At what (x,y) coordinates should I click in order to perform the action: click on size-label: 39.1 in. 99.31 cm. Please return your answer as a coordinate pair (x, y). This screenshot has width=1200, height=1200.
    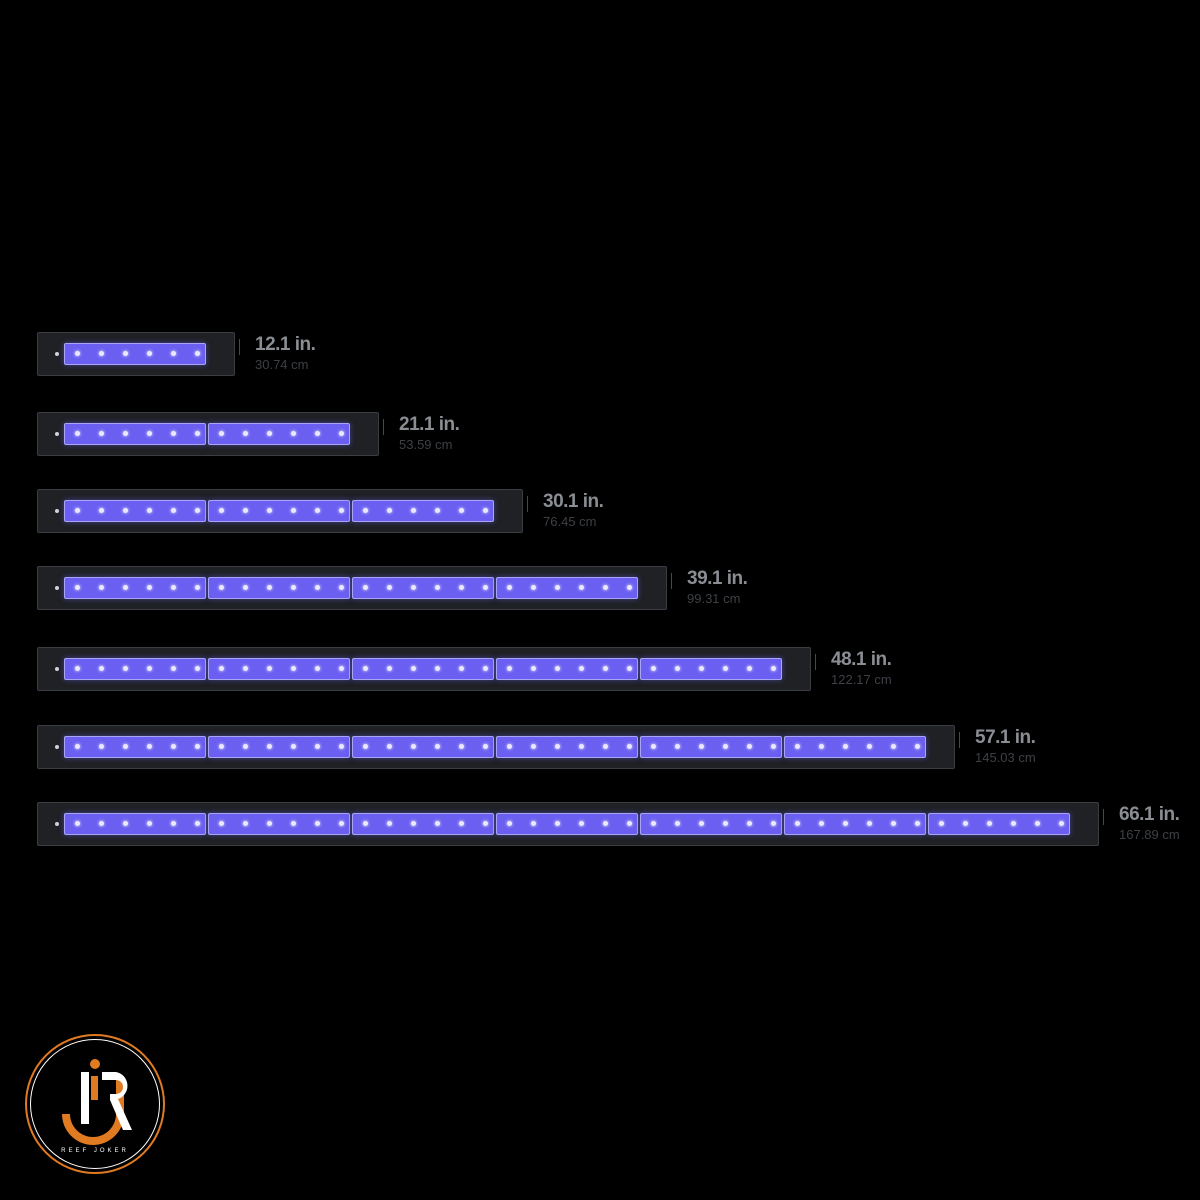
    Looking at the image, I should click on (717, 587).